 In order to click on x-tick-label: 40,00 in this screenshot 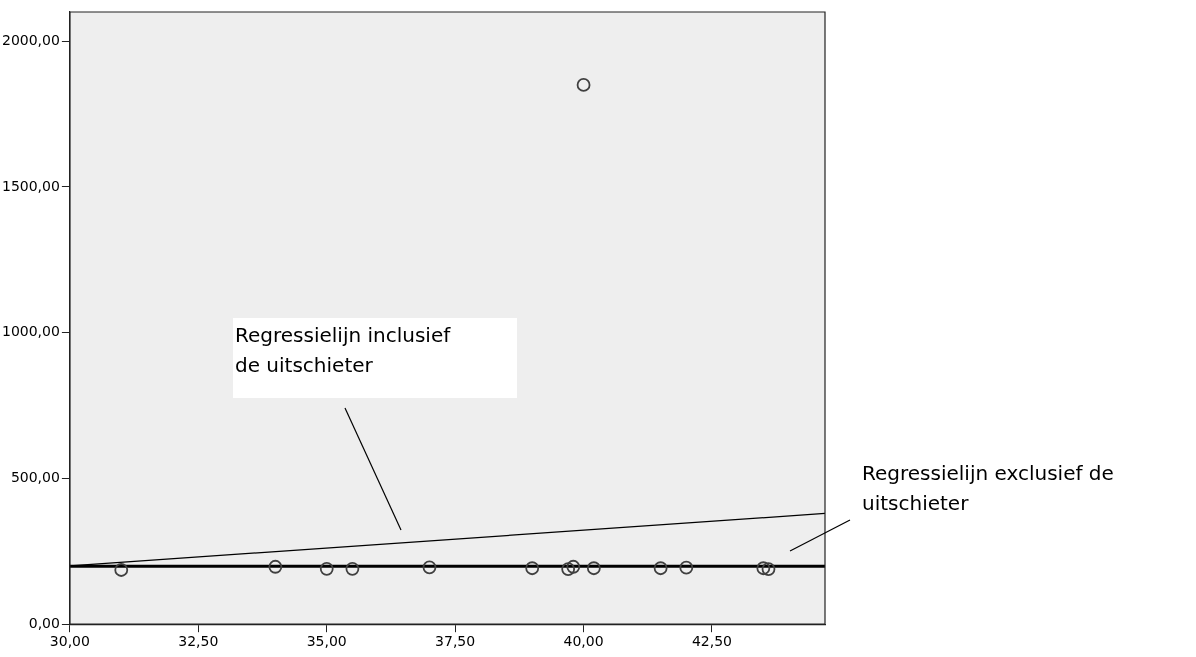, I will do `click(583, 641)`.